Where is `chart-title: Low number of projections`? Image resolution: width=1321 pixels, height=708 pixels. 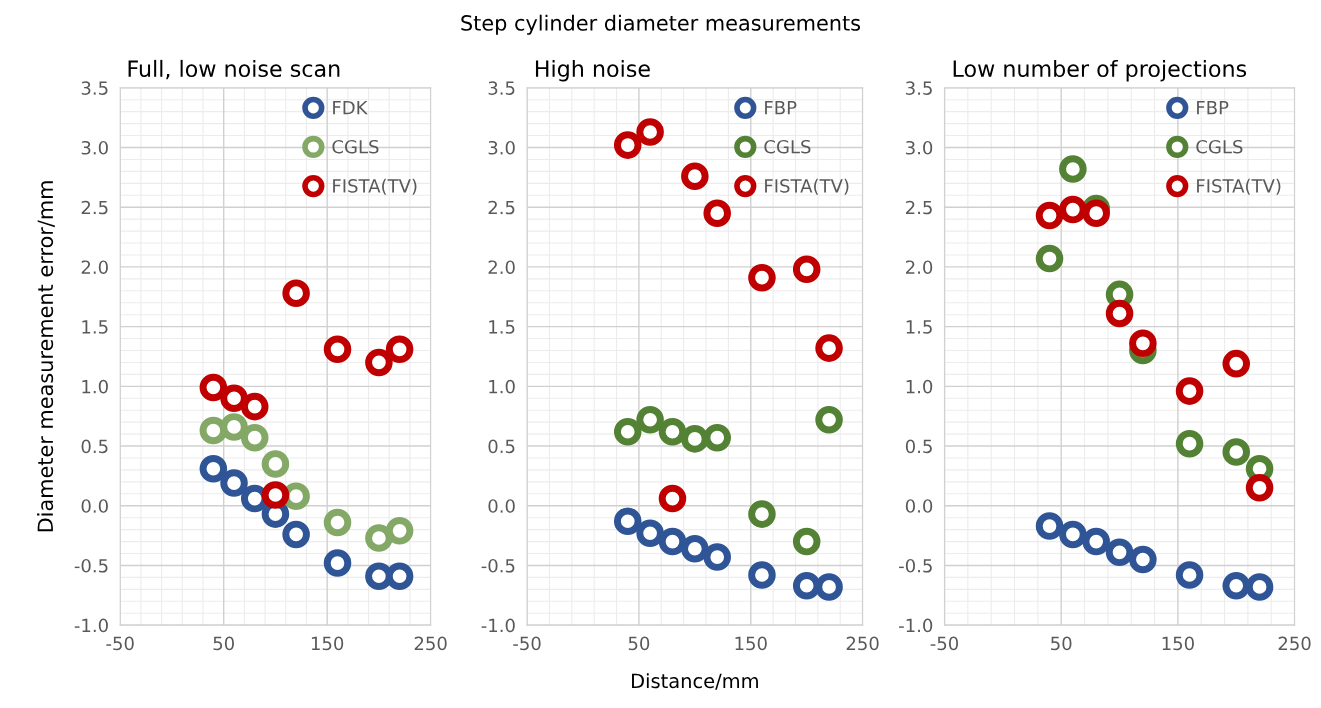
chart-title: Low number of projections is located at coordinates (1100, 70).